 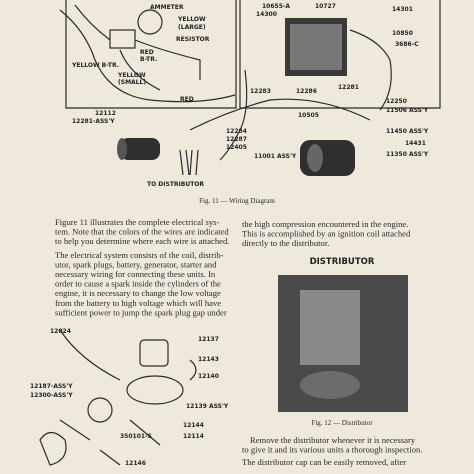 I want to click on part-label: 12139 ASS'Y, so click(x=207, y=406).